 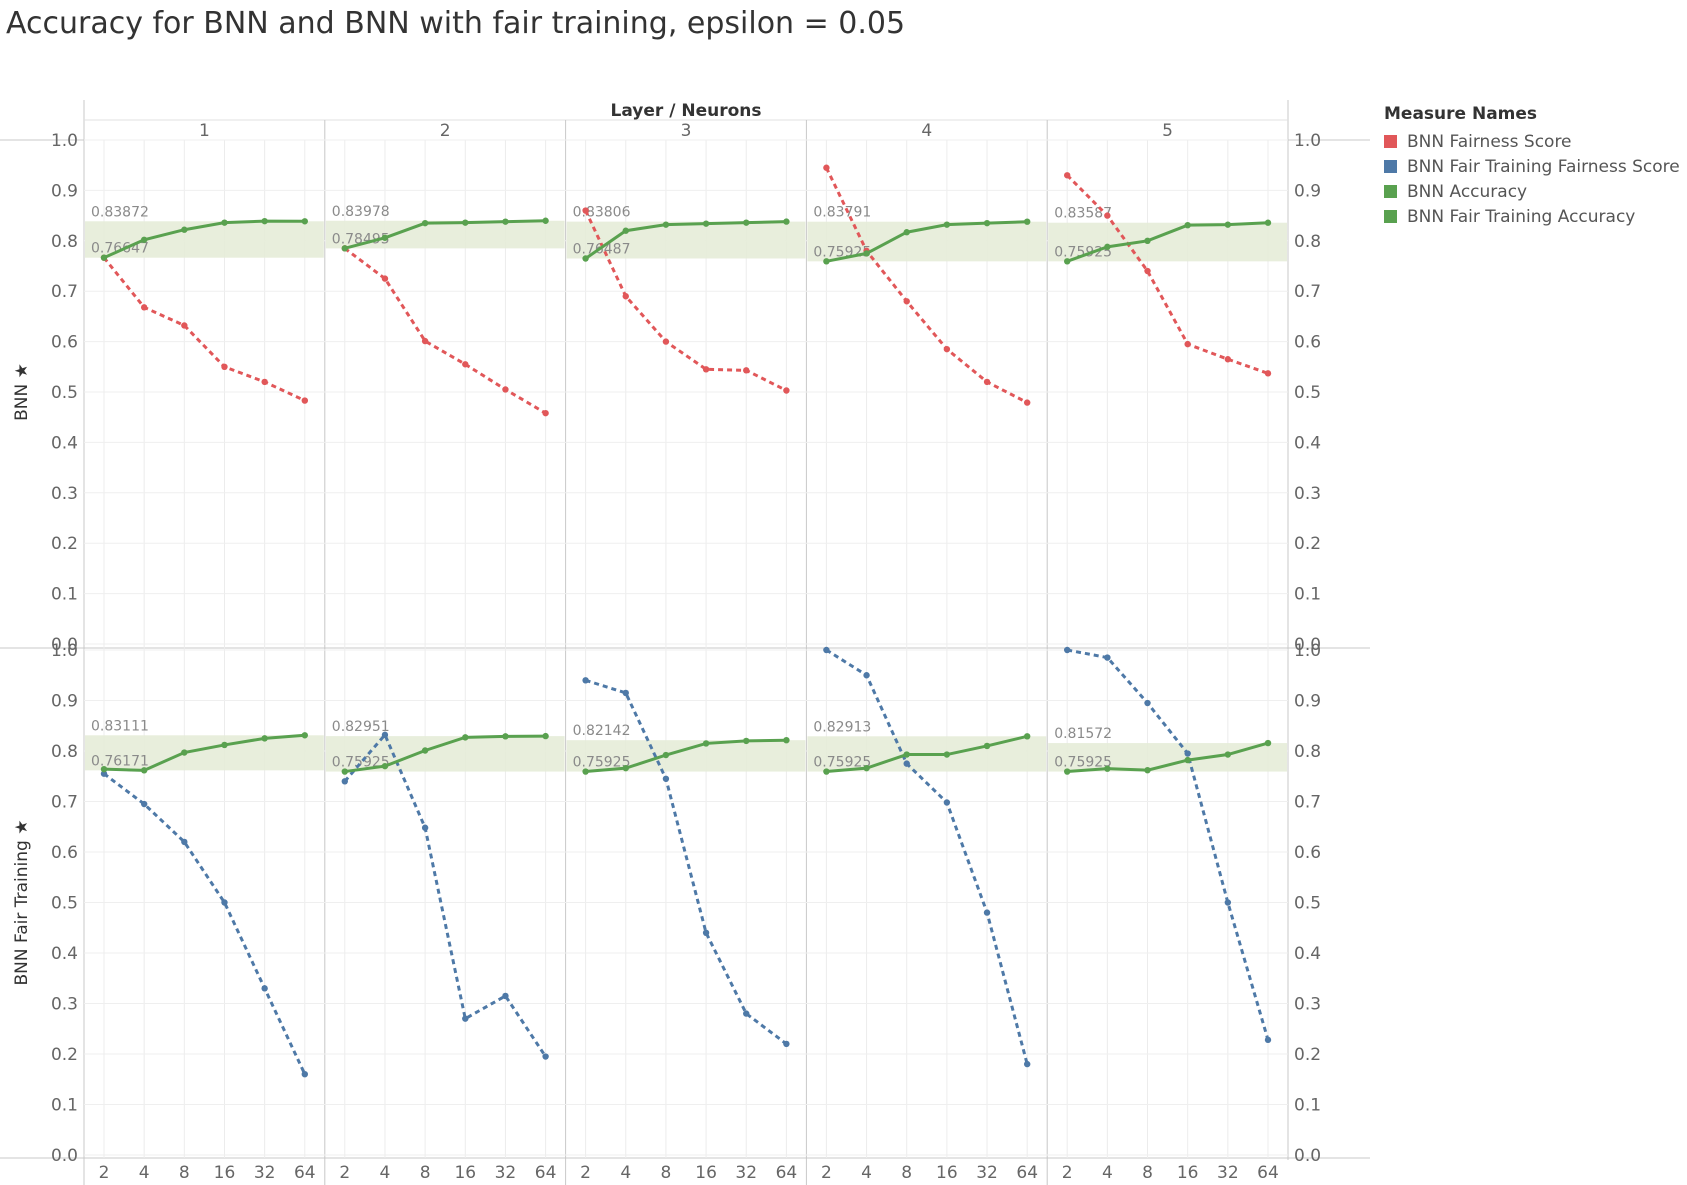 I want to click on y-tick-label-right: 0.7, so click(x=1307, y=803).